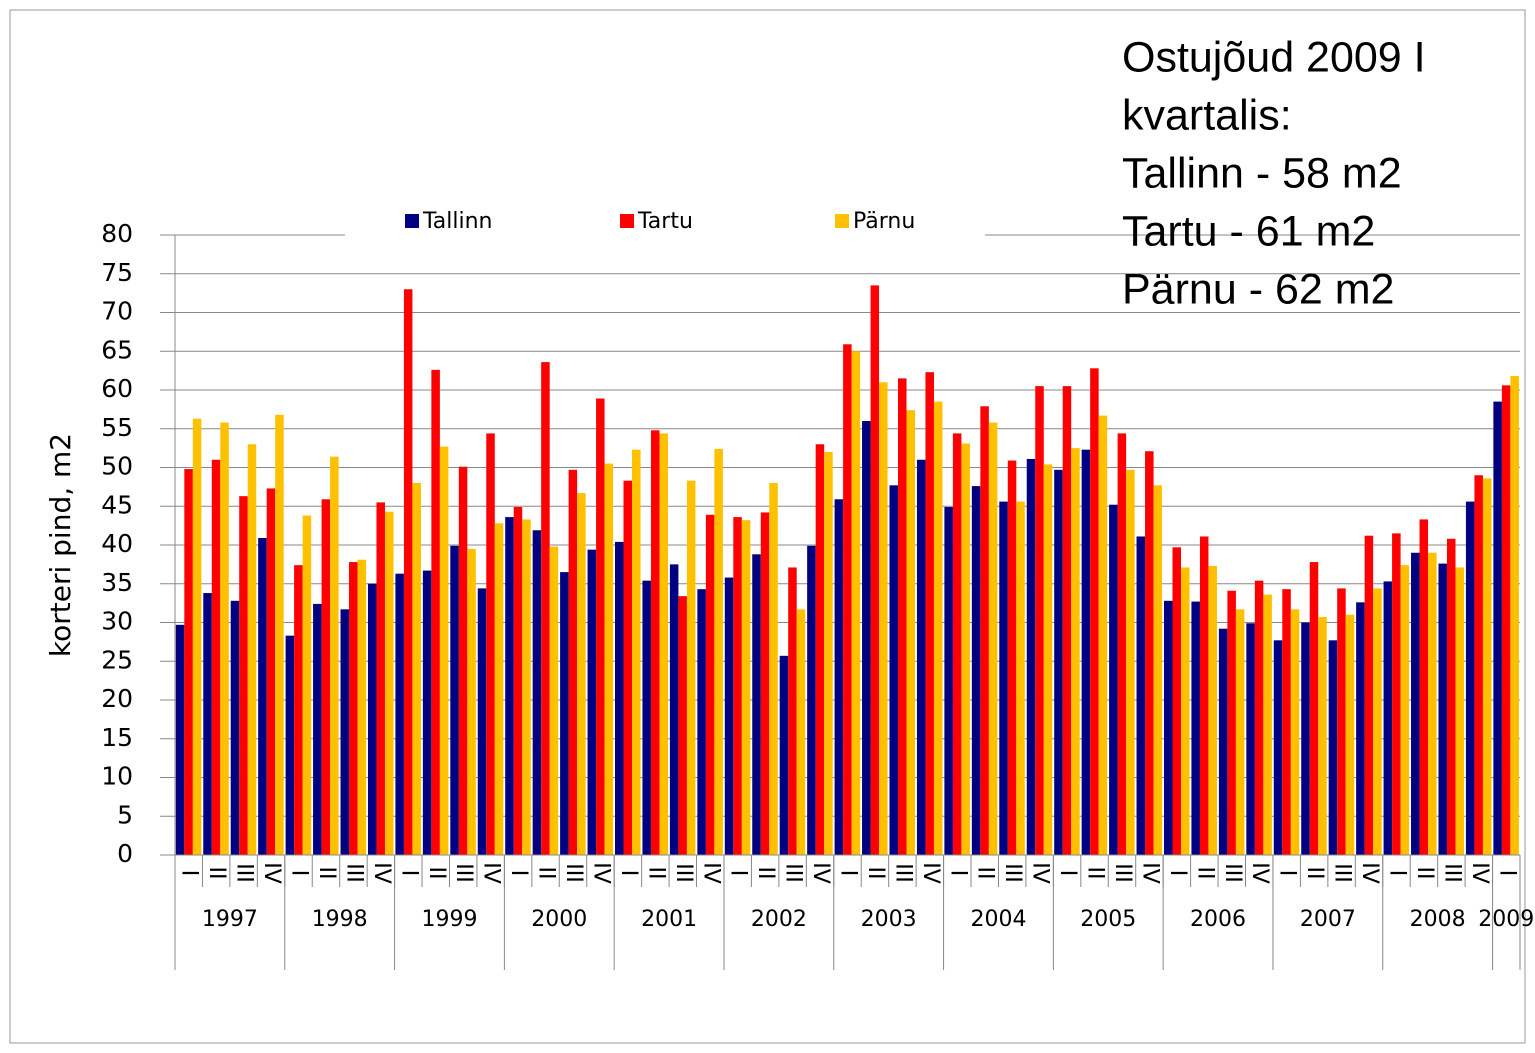 The height and width of the screenshot is (1053, 1535). Describe the element at coordinates (1248, 231) in the screenshot. I see `annotation: Tartu - 61 m2` at that location.